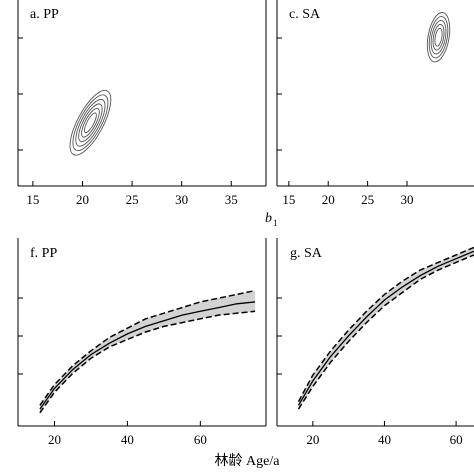  What do you see at coordinates (275, 223) in the screenshot?
I see `b1-axis-label-subscript: 1` at bounding box center [275, 223].